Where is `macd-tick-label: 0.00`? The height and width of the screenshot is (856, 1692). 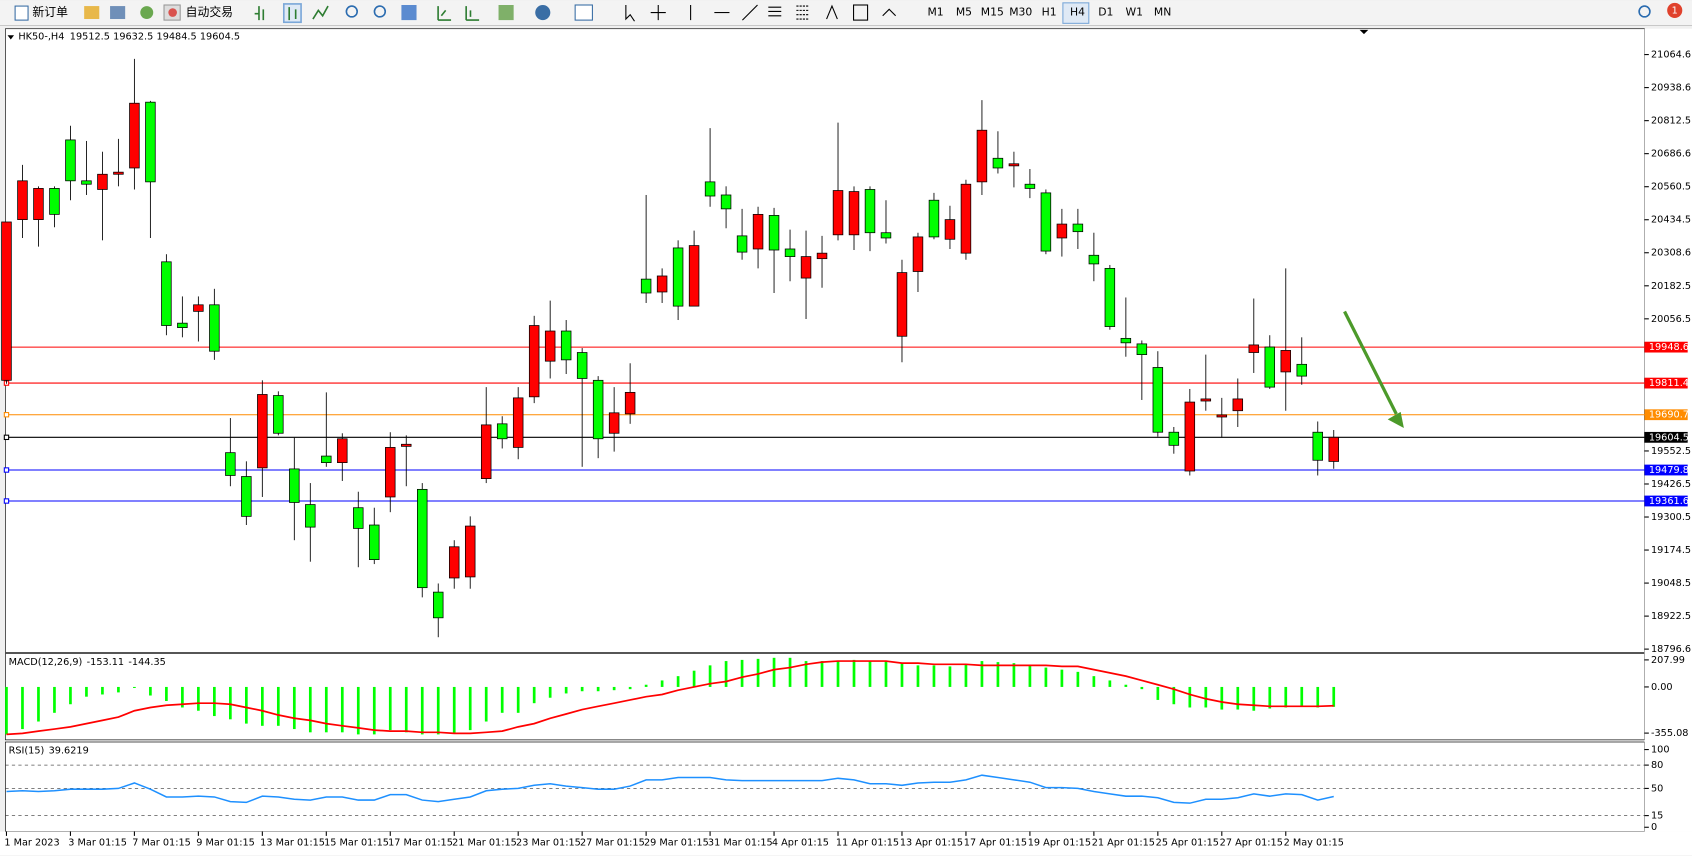
macd-tick-label: 0.00 is located at coordinates (1662, 687).